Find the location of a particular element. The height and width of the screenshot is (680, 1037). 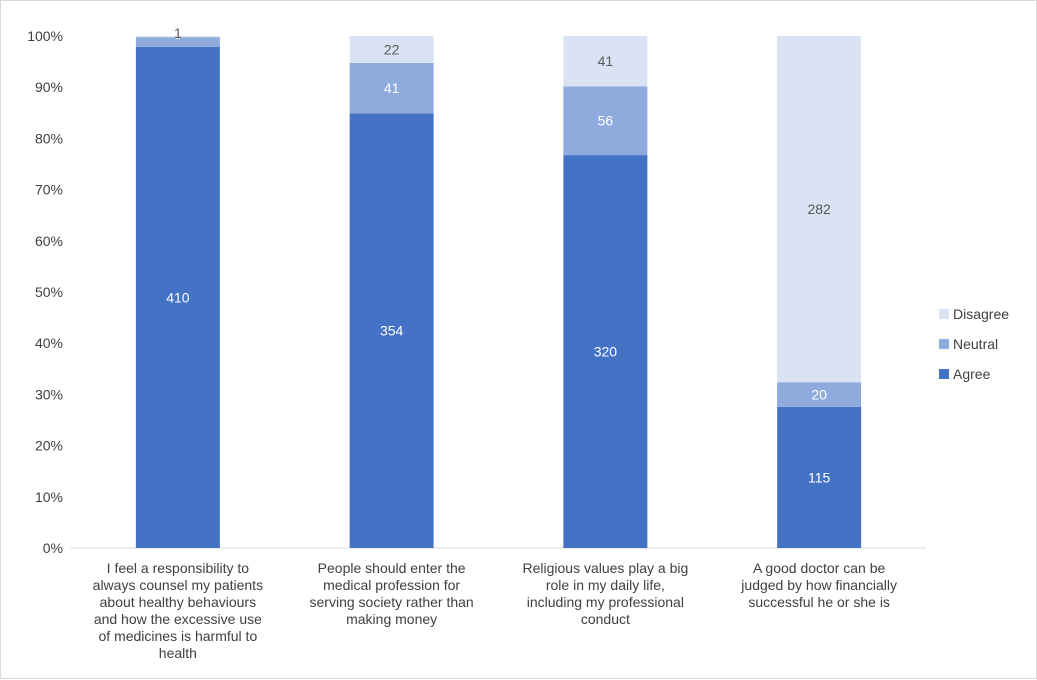

x-category-label: I feel a responsibility to is located at coordinates (178, 568).